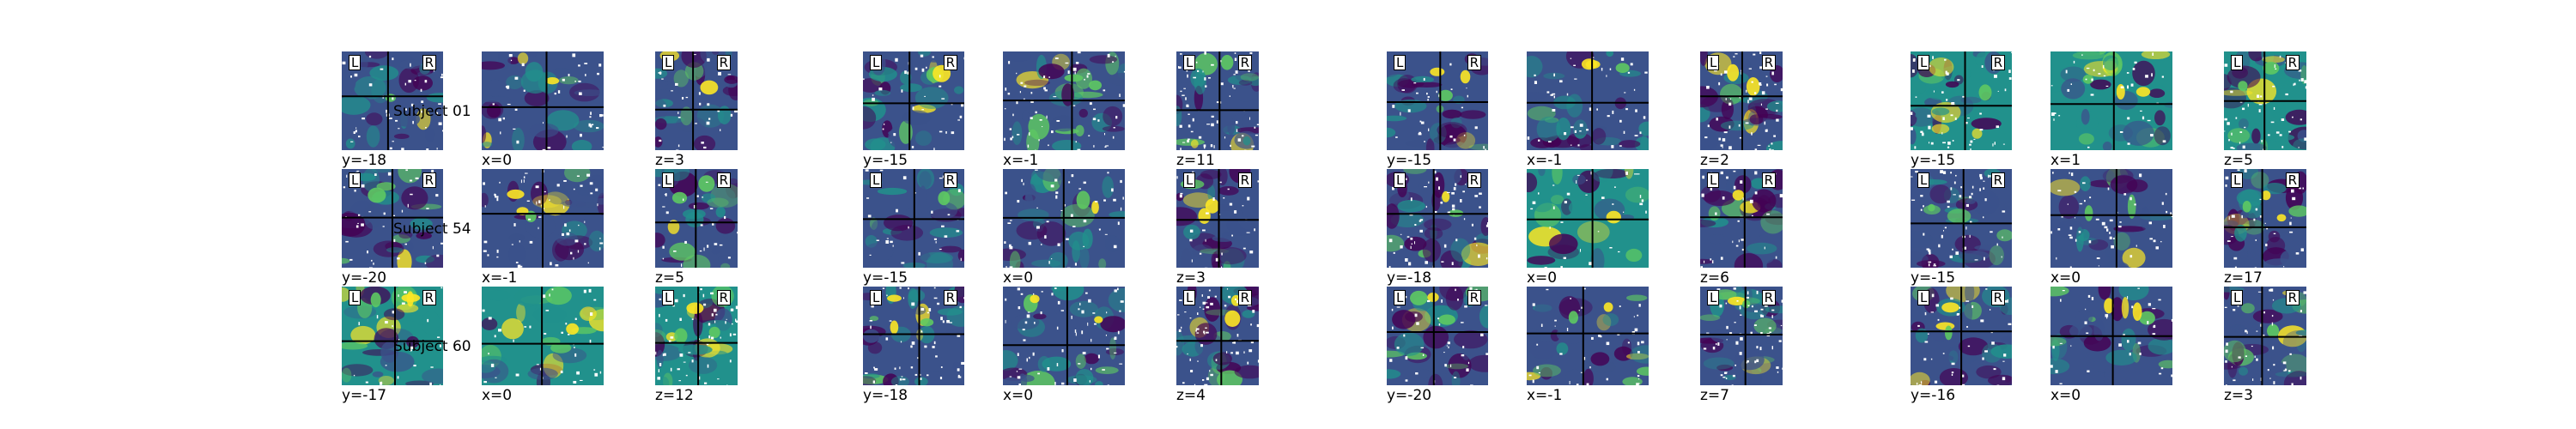 The image size is (2576, 429). Describe the element at coordinates (432, 229) in the screenshot. I see `subject-label: Subject 54` at that location.